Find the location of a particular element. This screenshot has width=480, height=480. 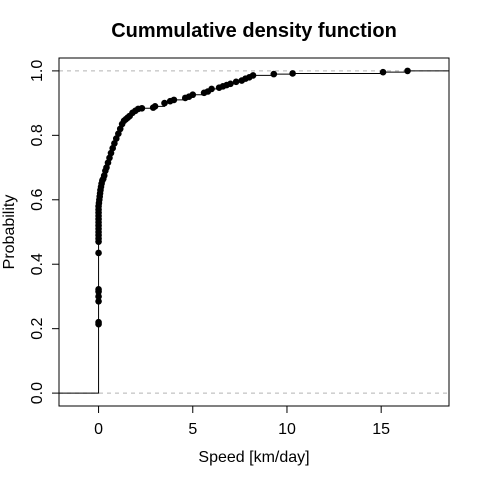

x-tick-label: 0 is located at coordinates (98, 429).